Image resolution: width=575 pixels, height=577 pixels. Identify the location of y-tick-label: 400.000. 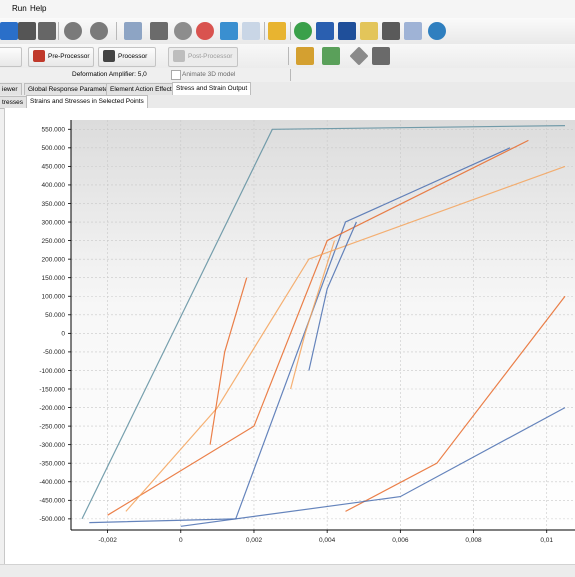
(54, 185).